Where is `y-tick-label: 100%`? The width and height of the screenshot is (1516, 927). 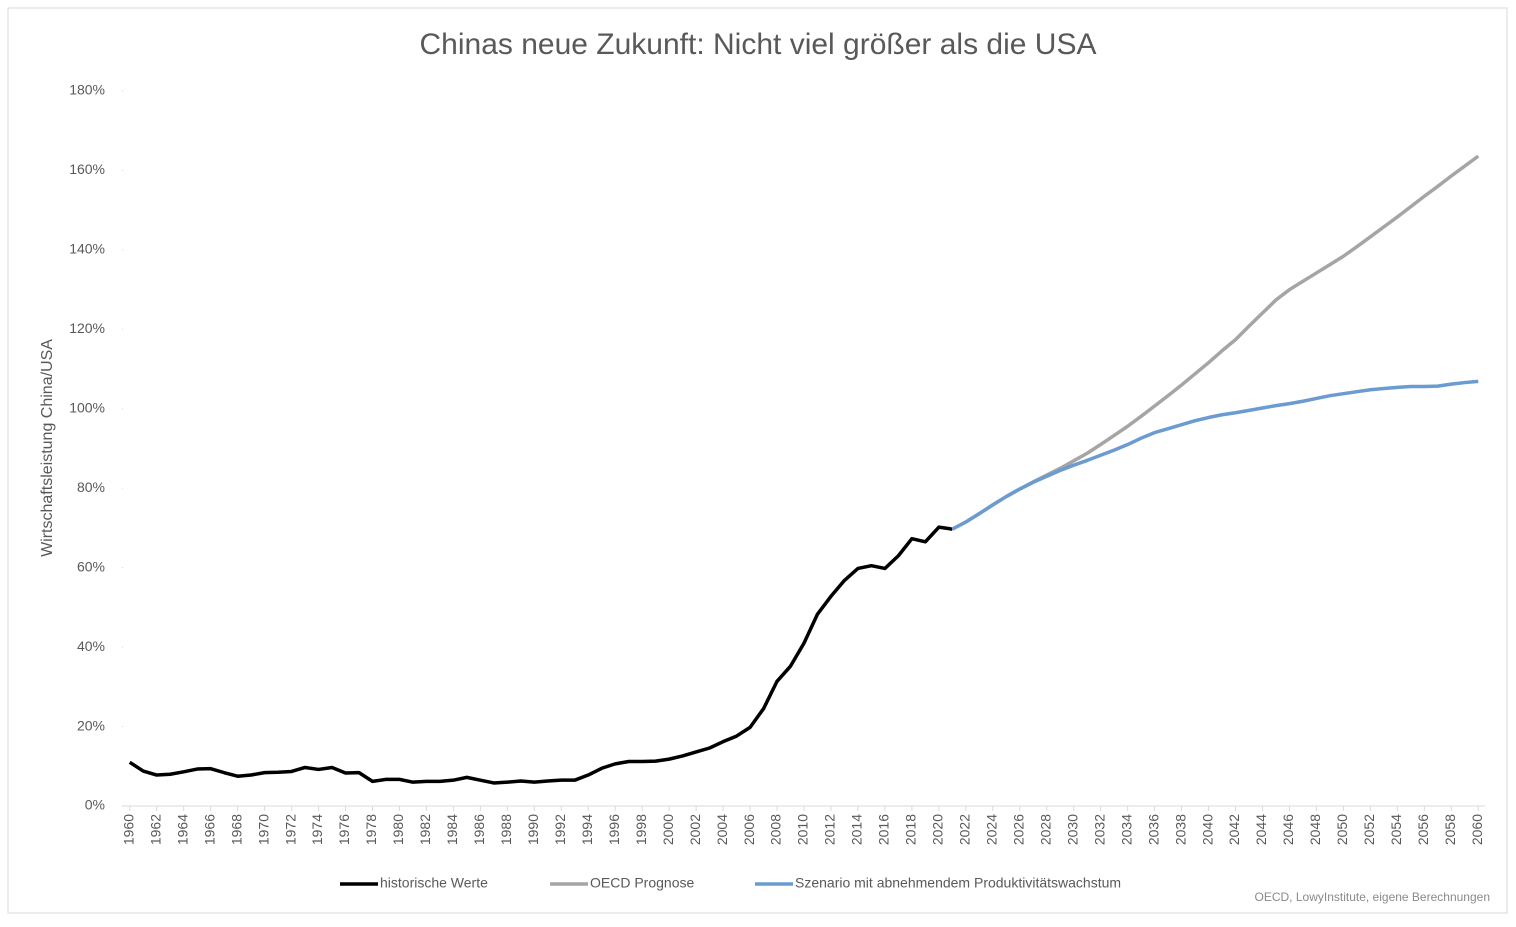 y-tick-label: 100% is located at coordinates (87, 407).